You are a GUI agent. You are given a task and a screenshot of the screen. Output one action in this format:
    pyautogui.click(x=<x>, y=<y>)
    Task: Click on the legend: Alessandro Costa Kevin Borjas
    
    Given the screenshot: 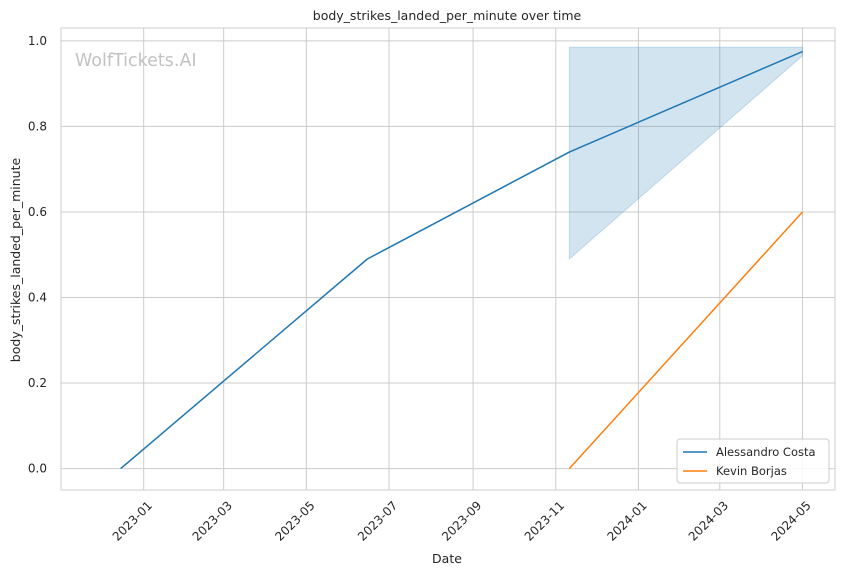 What is the action you would take?
    pyautogui.click(x=753, y=461)
    